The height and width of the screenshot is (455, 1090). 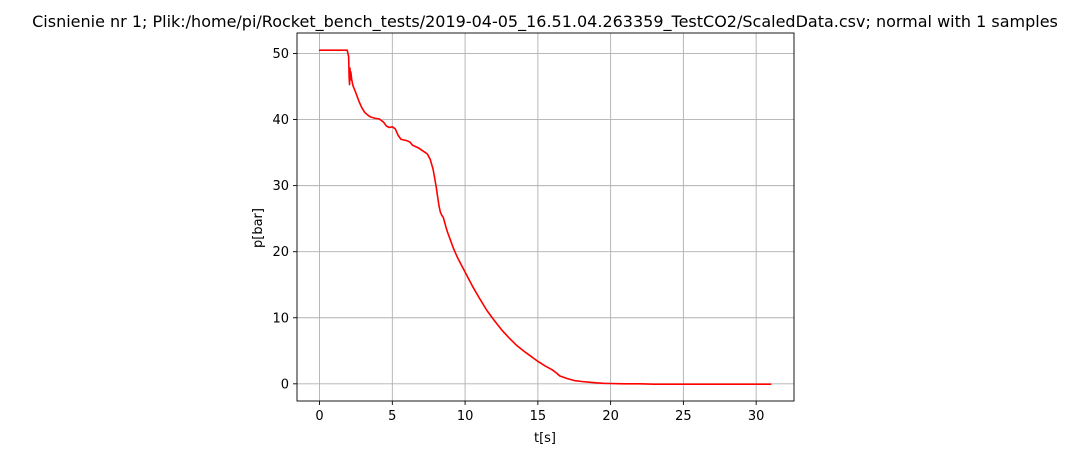 I want to click on y-axis-ticks: 0 10 20 30 40 50, so click(x=284, y=219).